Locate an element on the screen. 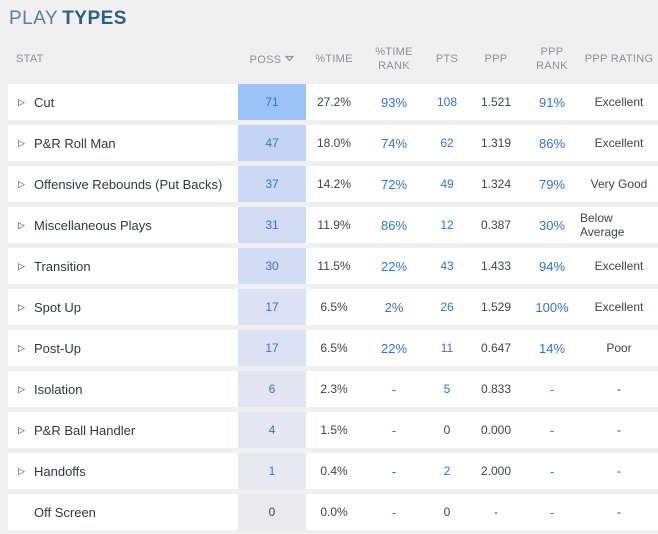 The height and width of the screenshot is (534, 658). table-row: ▷ P&R Ball Handler 4 1.5% - 0 0.000 - - is located at coordinates (333, 430).